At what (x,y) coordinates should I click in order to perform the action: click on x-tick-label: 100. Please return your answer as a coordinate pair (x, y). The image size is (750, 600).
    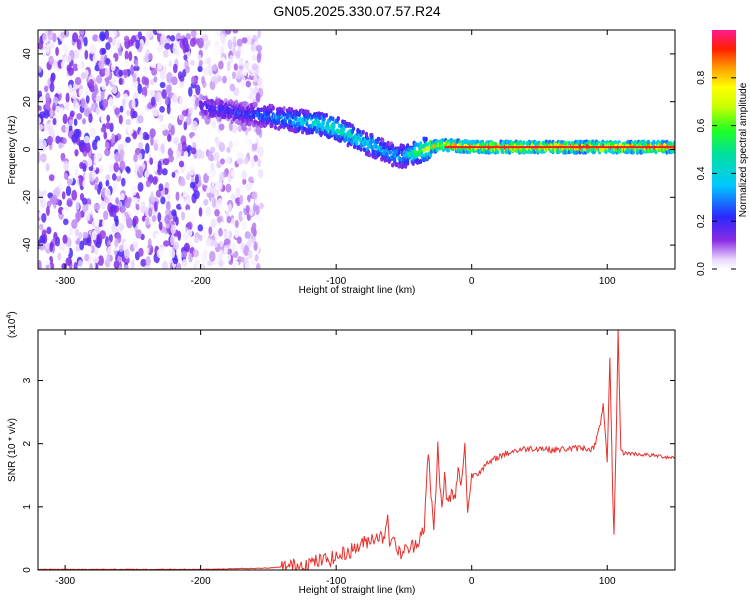
    Looking at the image, I should click on (607, 281).